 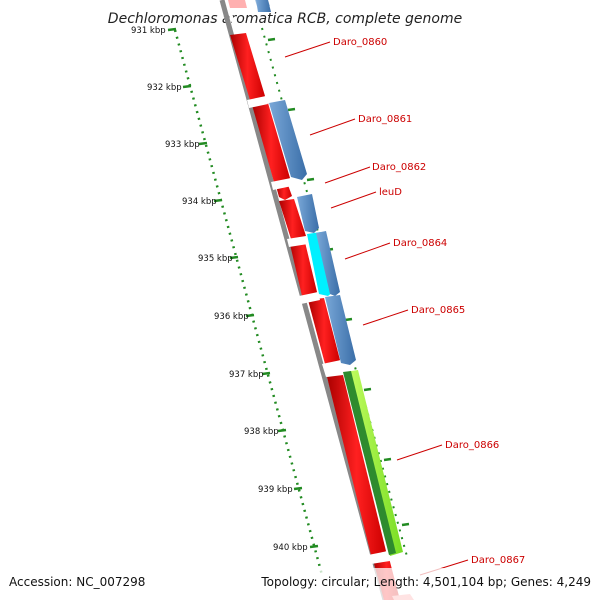 What do you see at coordinates (77, 582) in the screenshot?
I see `accession-text: Accession: NC_007298` at bounding box center [77, 582].